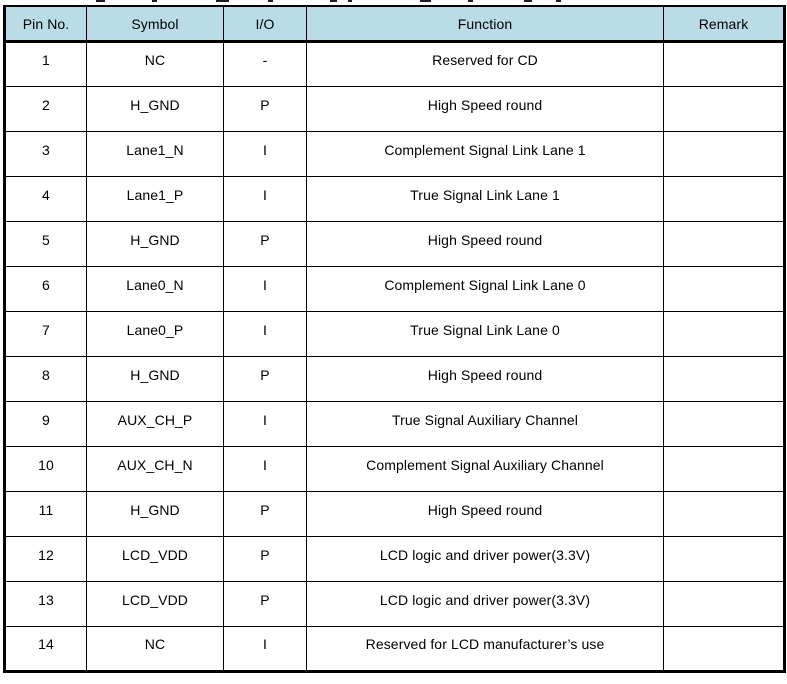 The width and height of the screenshot is (787, 684). I want to click on table-row: 3 Lane1_N I Complement Signal Link Lane 1, so click(394, 154).